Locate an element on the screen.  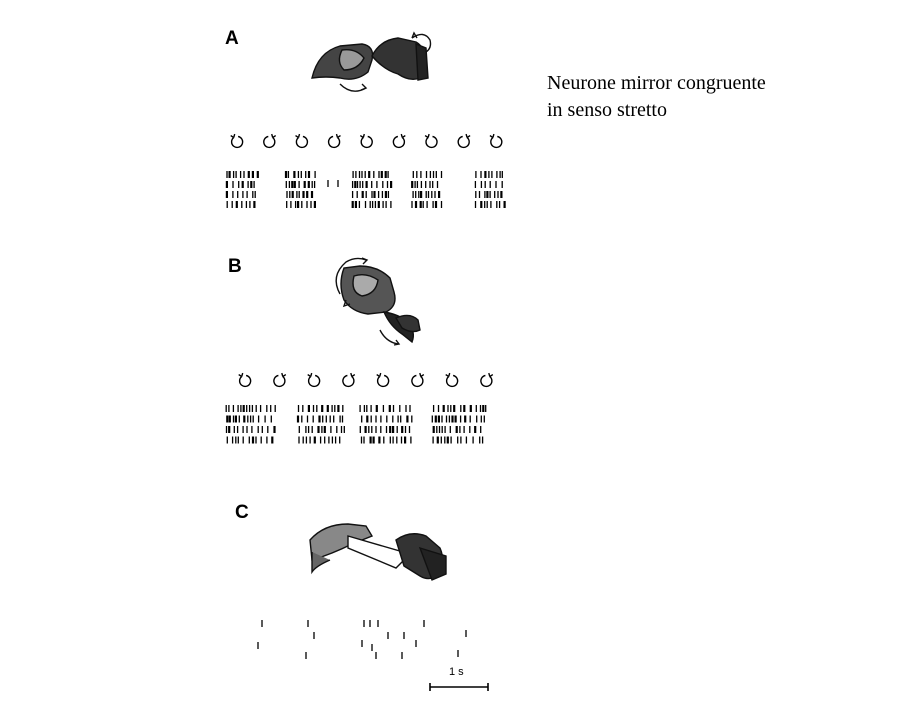
panel-c-label: C is located at coordinates (242, 512).